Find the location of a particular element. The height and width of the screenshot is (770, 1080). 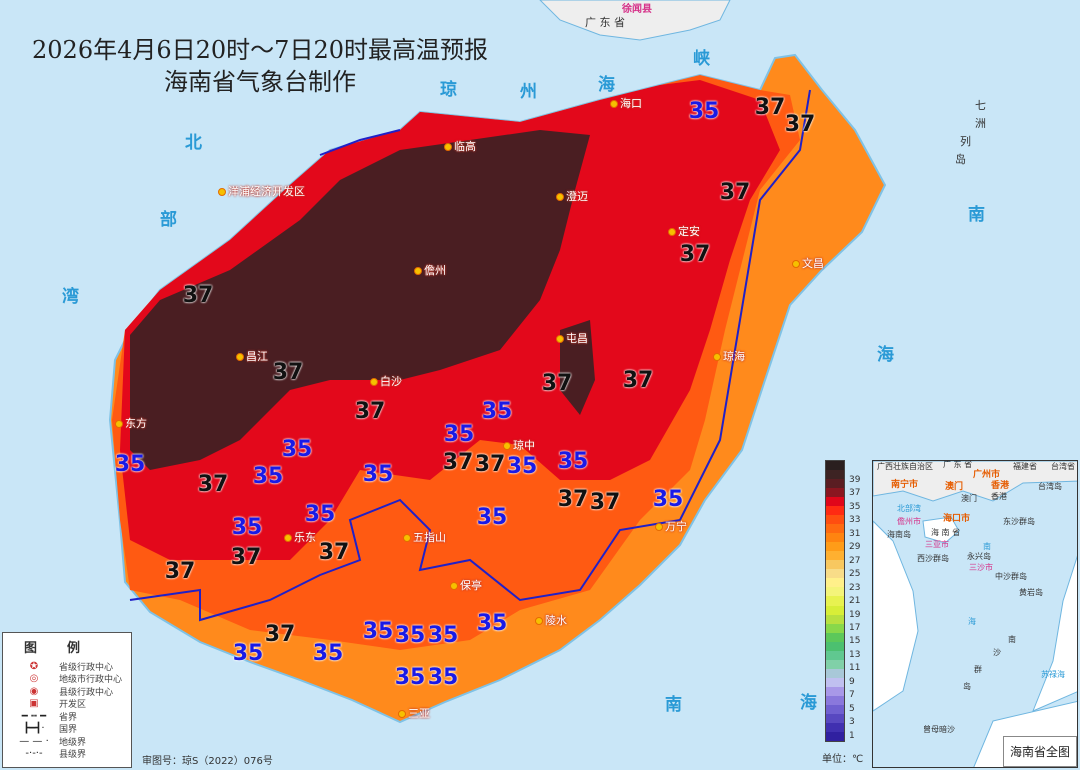

scale-tick: 17 is located at coordinates (855, 627).